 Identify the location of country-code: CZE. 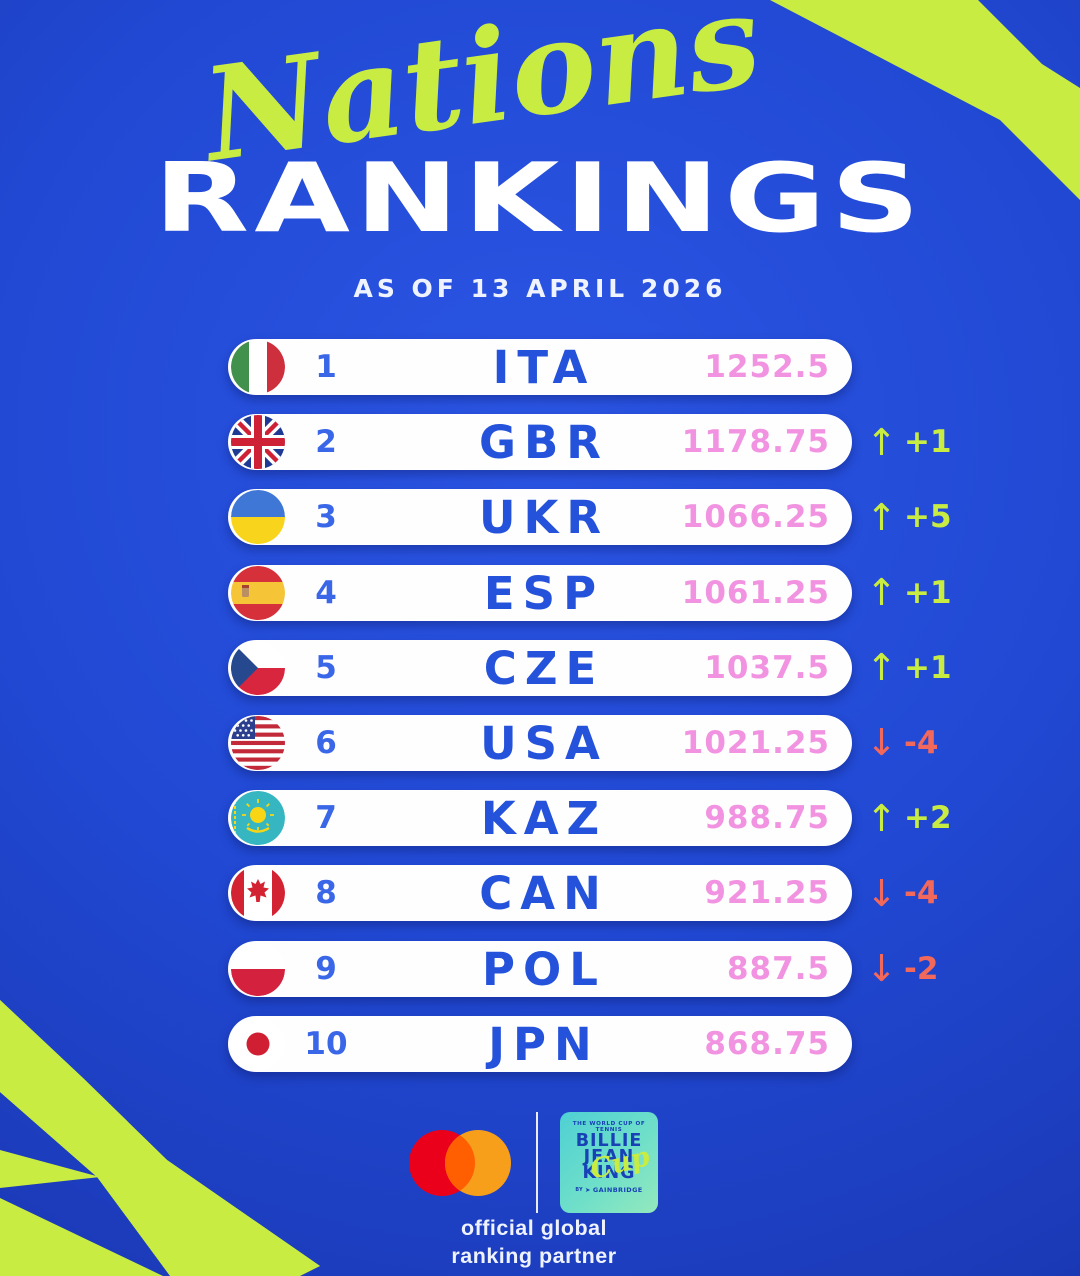
(544, 668).